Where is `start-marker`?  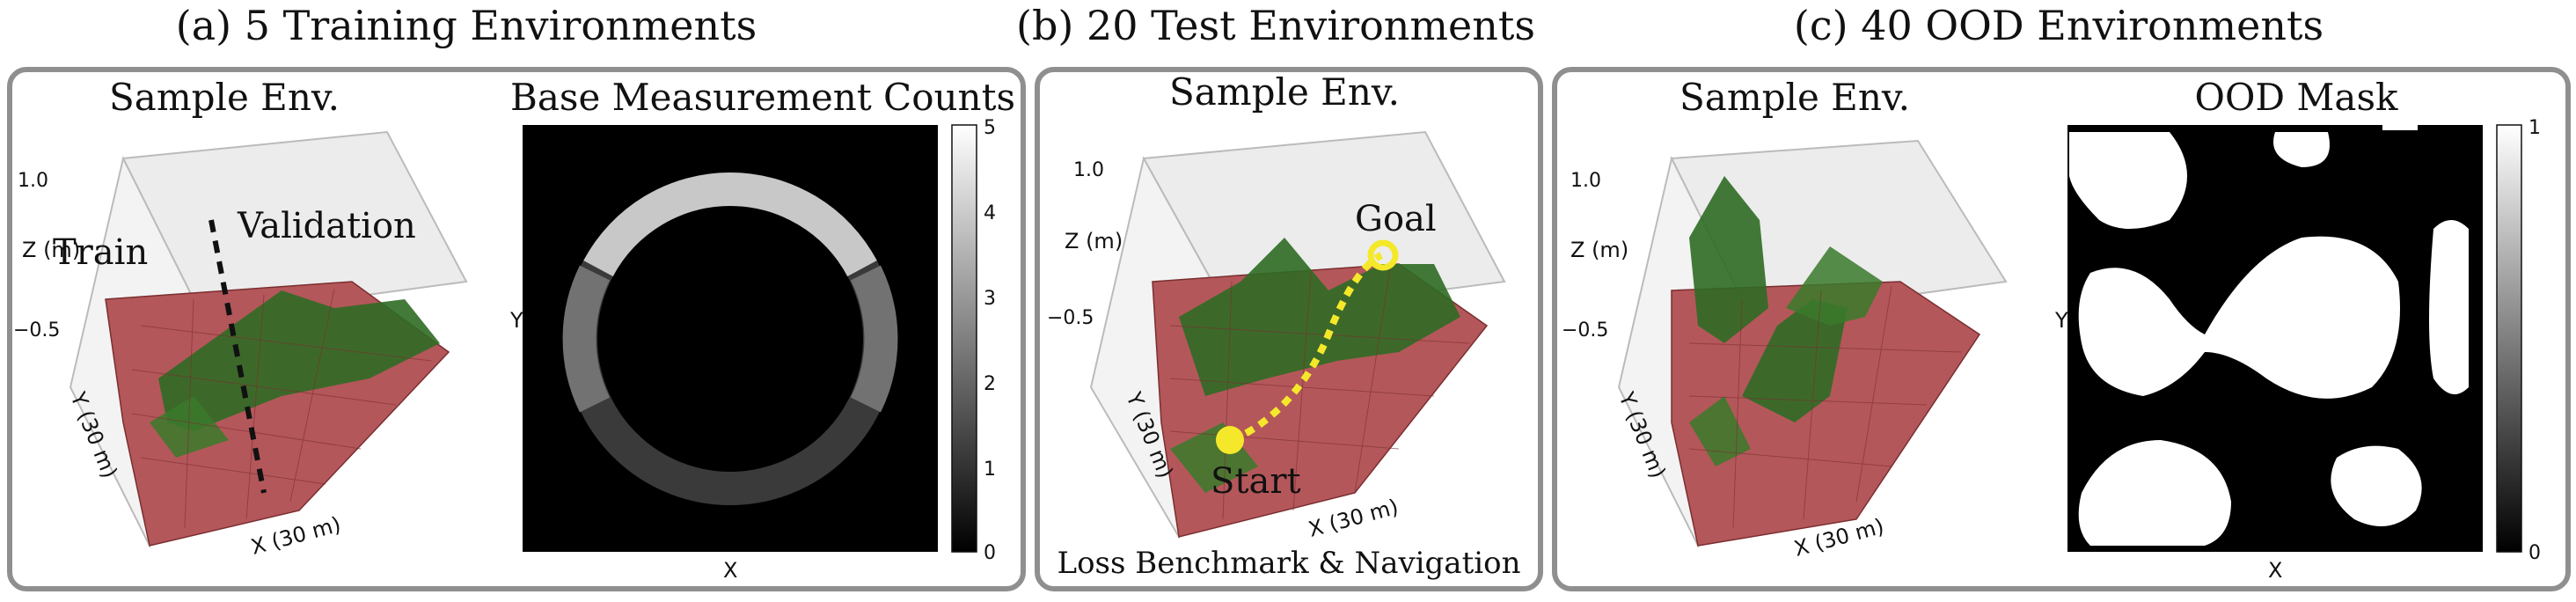
start-marker is located at coordinates (1230, 440).